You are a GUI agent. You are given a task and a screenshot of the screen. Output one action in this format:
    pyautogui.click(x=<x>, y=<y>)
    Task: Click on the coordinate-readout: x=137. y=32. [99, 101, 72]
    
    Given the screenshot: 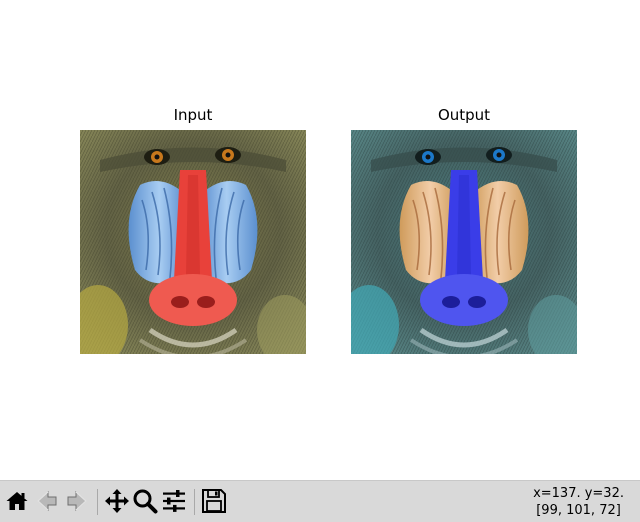 What is the action you would take?
    pyautogui.click(x=578, y=502)
    